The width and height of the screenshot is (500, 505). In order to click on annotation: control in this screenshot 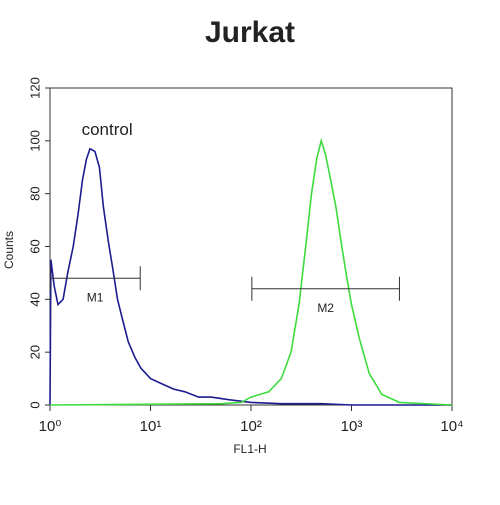, I will do `click(107, 129)`.